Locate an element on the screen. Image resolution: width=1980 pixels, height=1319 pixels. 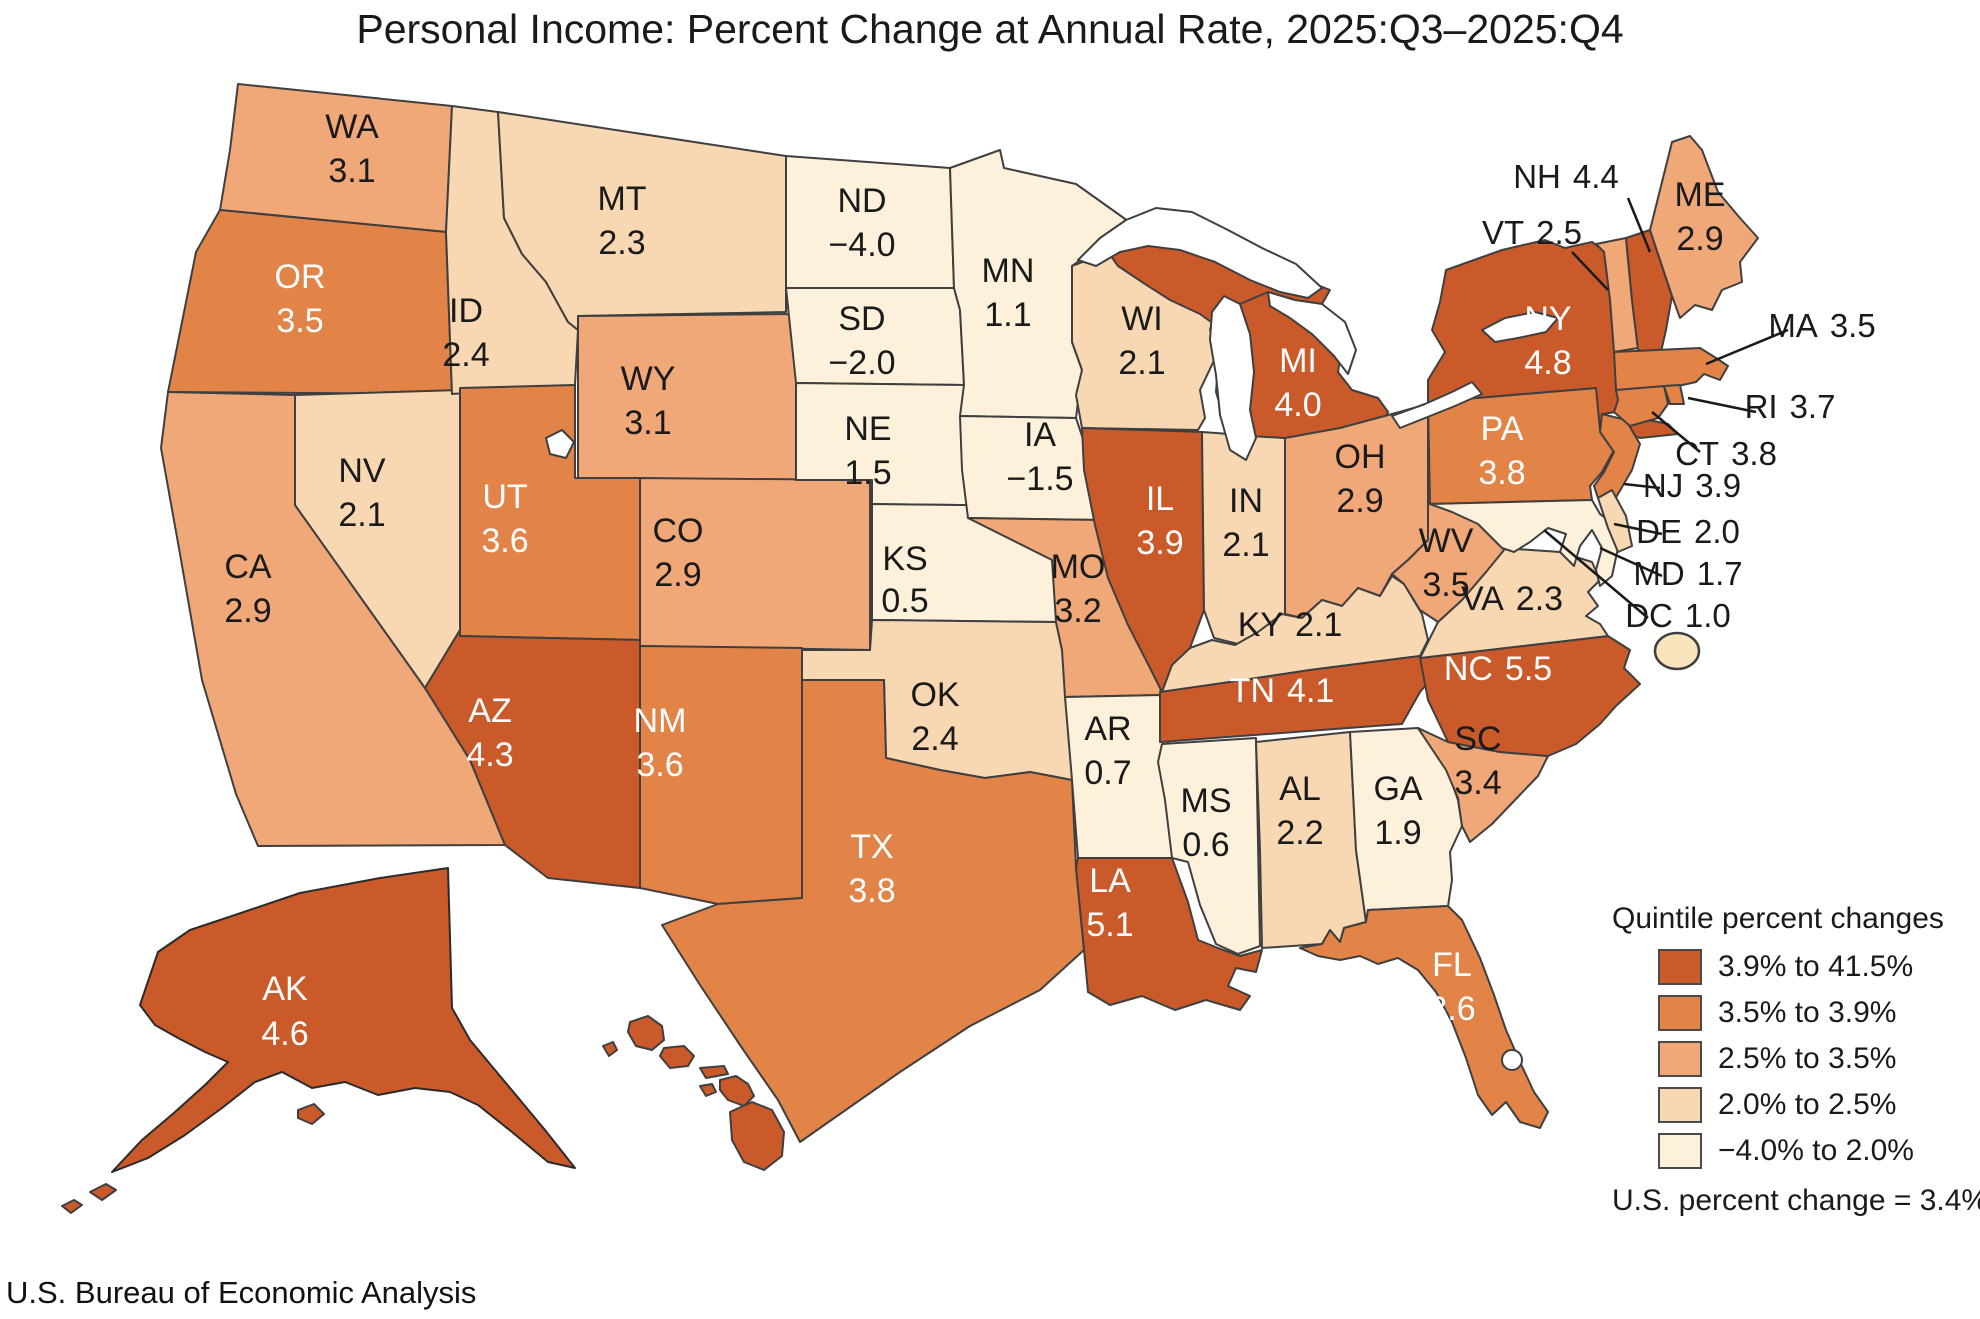
state-shape-me is located at coordinates (1704, 227).